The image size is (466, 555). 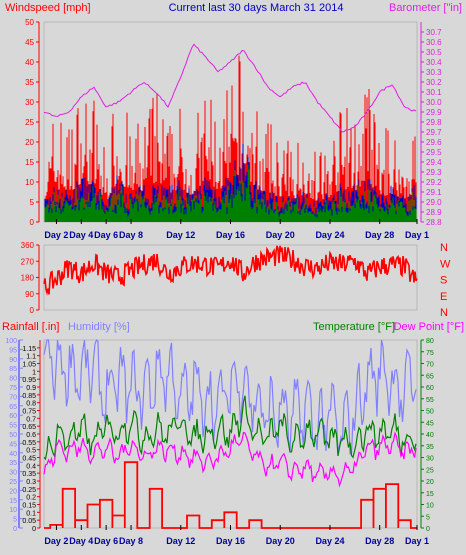 I want to click on humidity-axis-title: Humidity [%], so click(x=99, y=327).